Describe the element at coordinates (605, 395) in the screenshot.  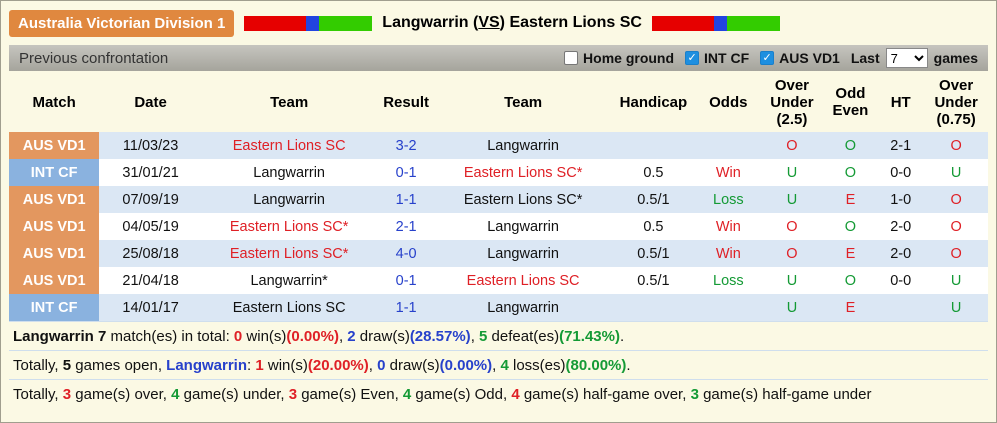
I see `summary-segment: game(s) half-game over,` at that location.